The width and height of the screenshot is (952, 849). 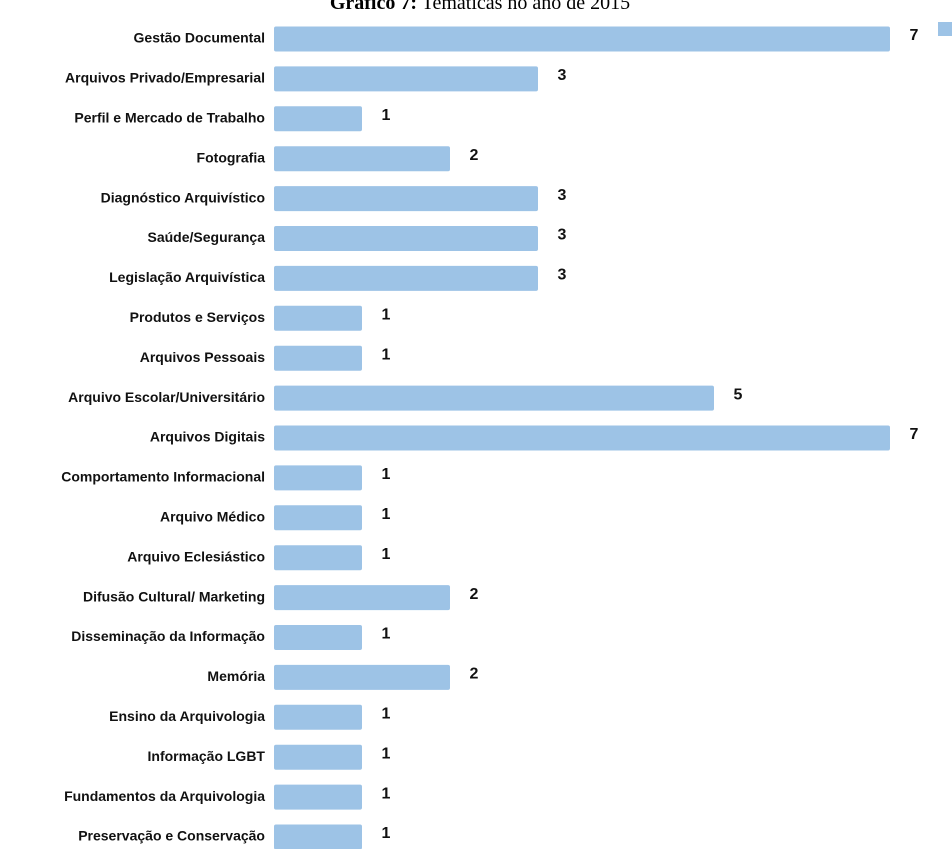 What do you see at coordinates (187, 277) in the screenshot?
I see `category-label: Legislação Arquivística` at bounding box center [187, 277].